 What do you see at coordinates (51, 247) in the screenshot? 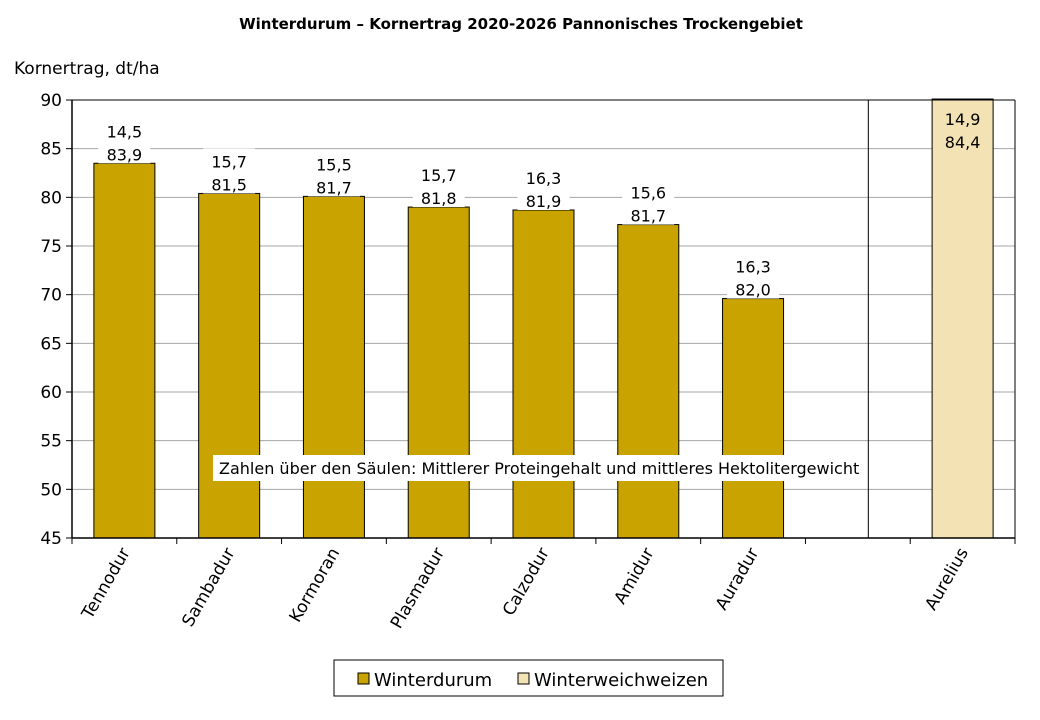
I see `y-tick-label: 75` at bounding box center [51, 247].